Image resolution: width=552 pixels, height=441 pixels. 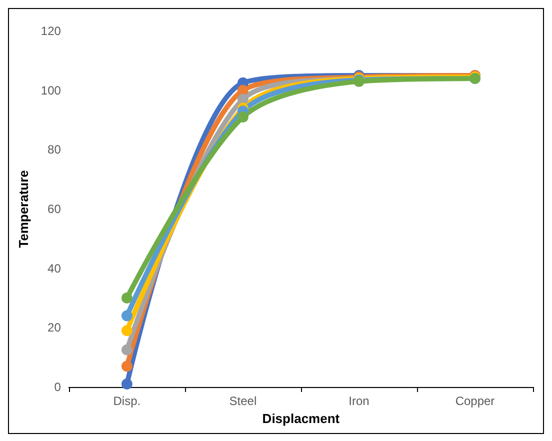 I want to click on y-tick-label: 0, so click(x=58, y=387).